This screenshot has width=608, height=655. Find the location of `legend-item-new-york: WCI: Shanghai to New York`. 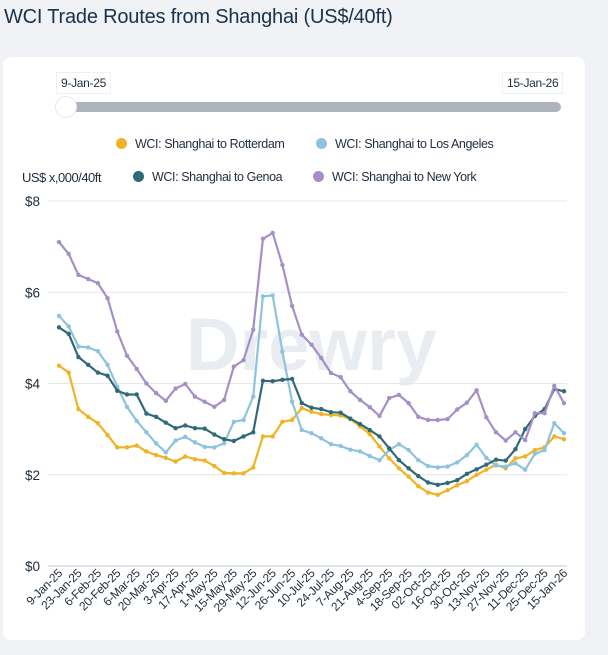

legend-item-new-york: WCI: Shanghai to New York is located at coordinates (395, 177).